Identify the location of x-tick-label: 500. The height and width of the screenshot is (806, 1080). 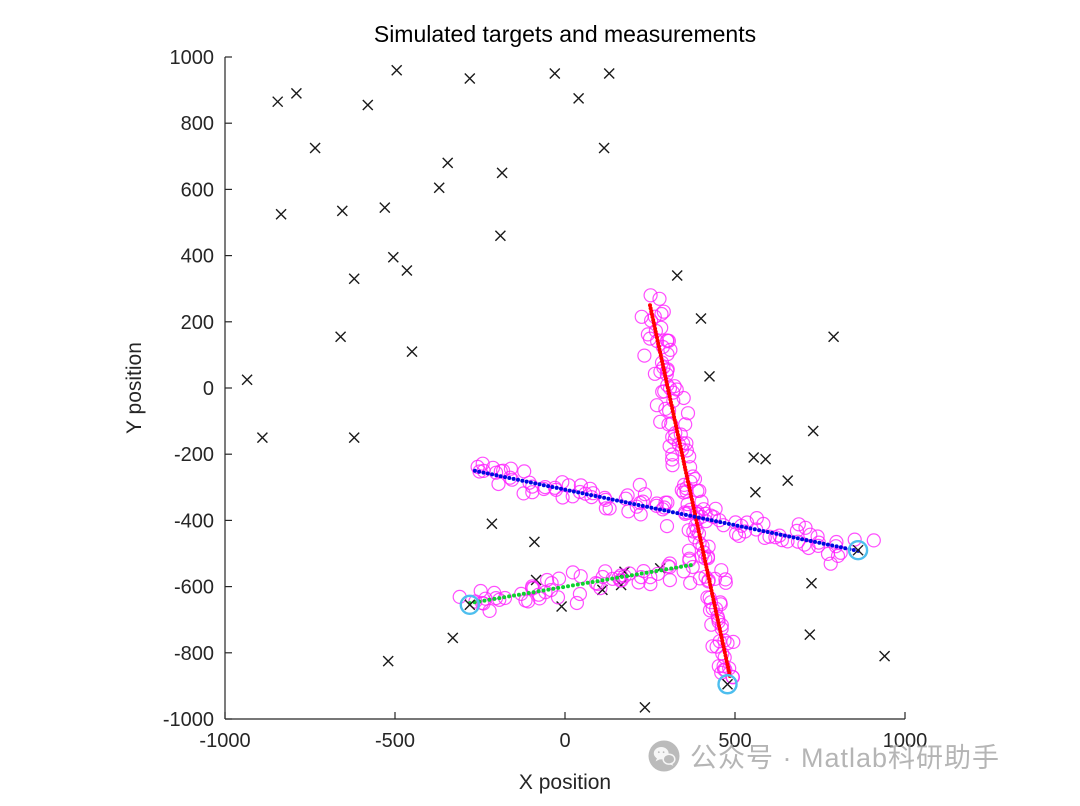
(734, 741).